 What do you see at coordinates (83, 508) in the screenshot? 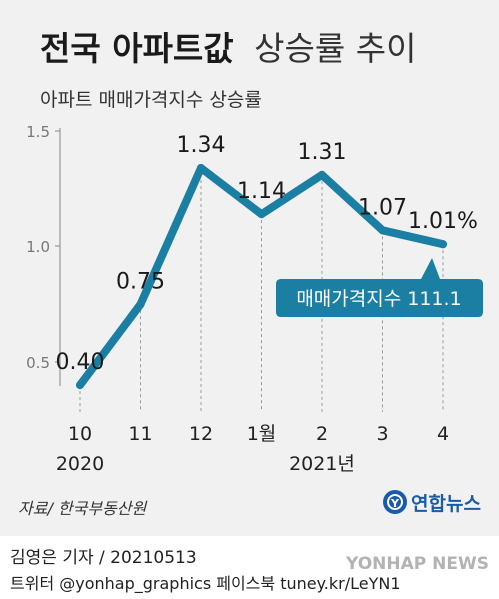
I see `source-label: 자료/ 한국부동산원` at bounding box center [83, 508].